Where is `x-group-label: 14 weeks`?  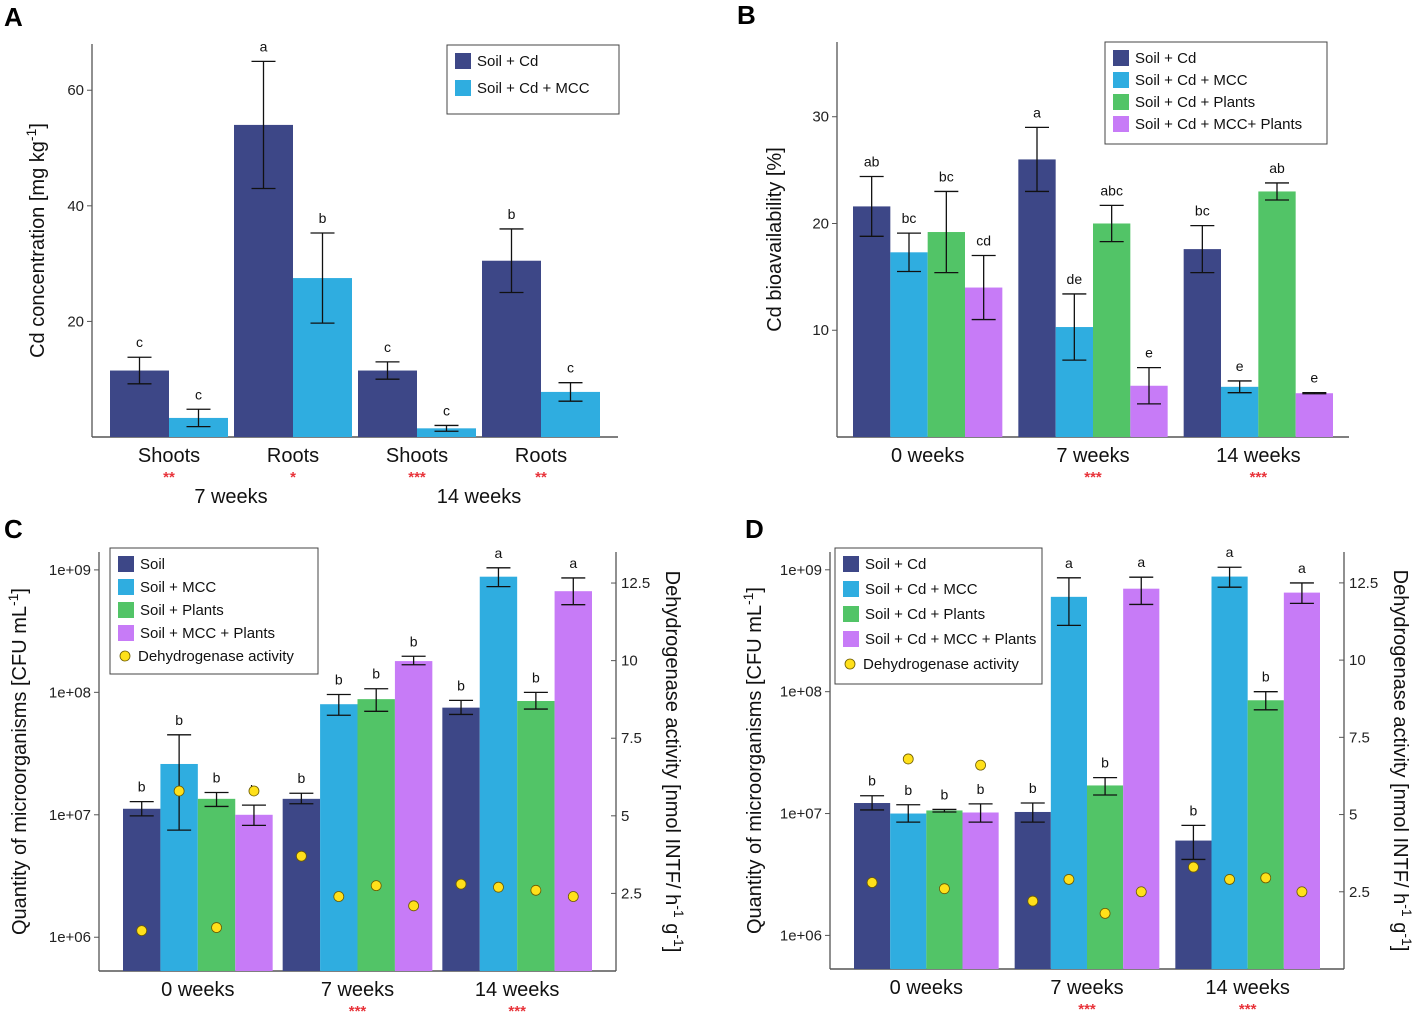 x-group-label: 14 weeks is located at coordinates (479, 497).